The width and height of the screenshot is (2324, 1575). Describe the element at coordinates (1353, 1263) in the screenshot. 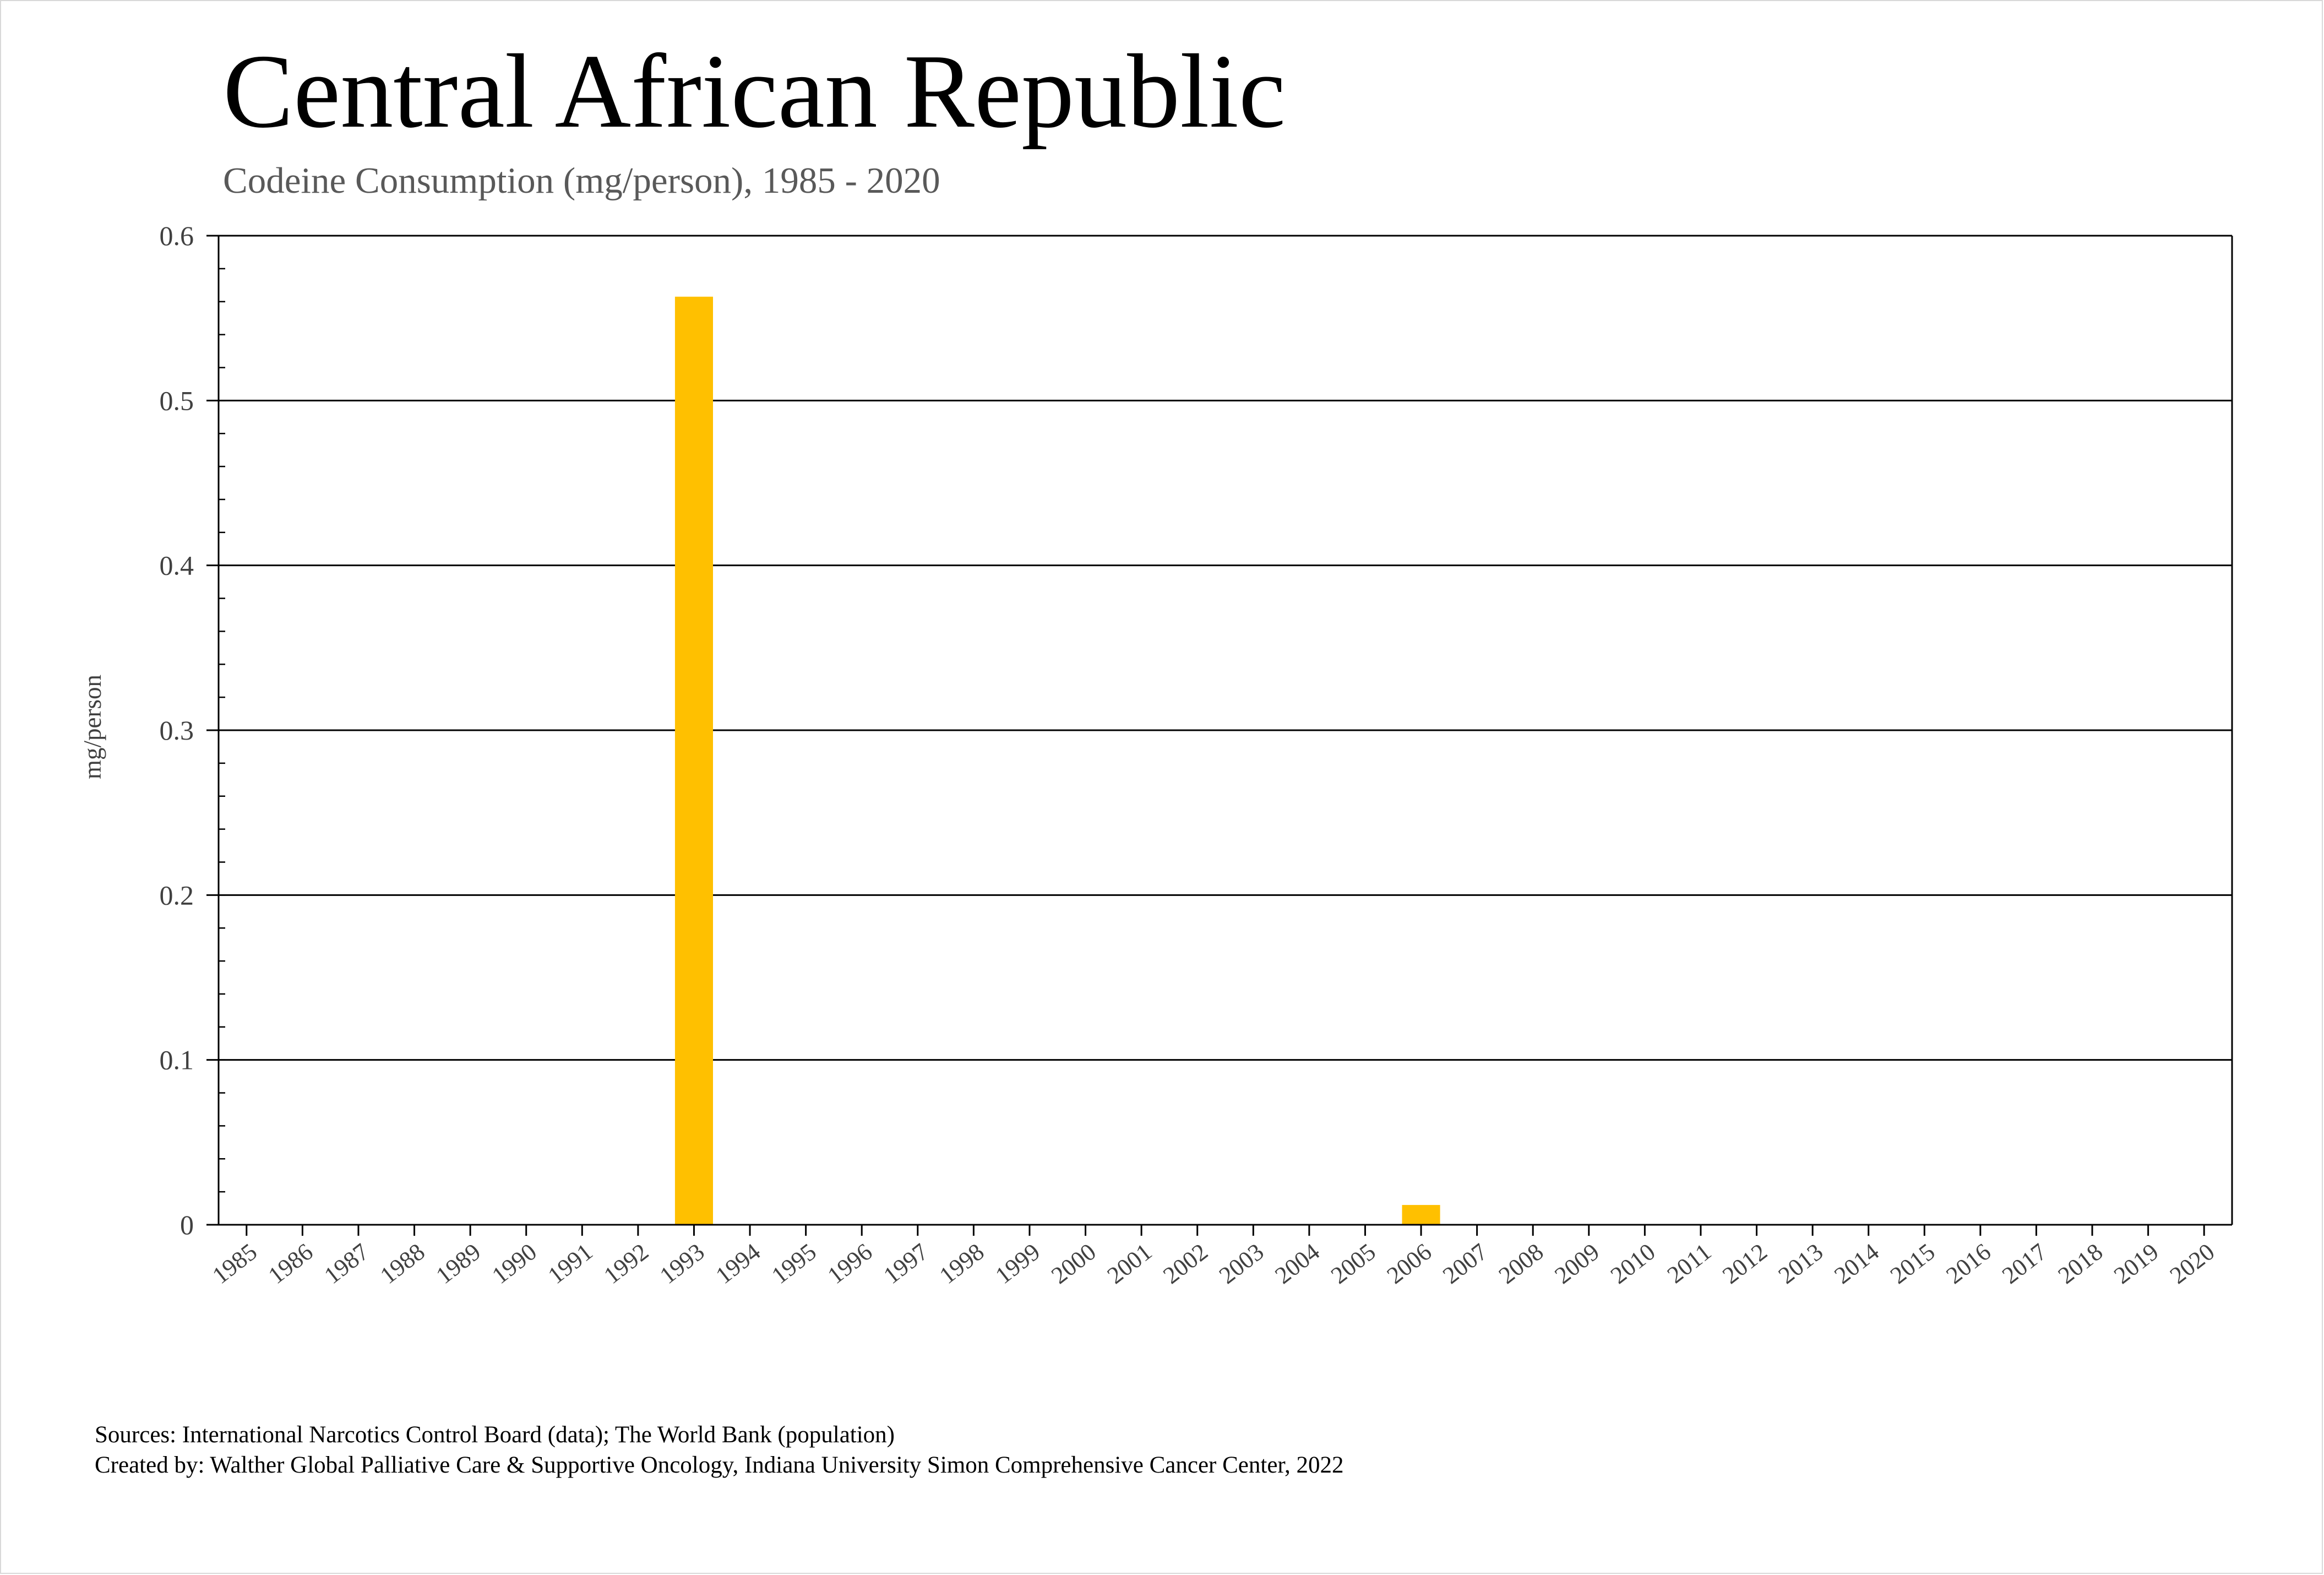

I see `x-tick-label: 2005` at that location.